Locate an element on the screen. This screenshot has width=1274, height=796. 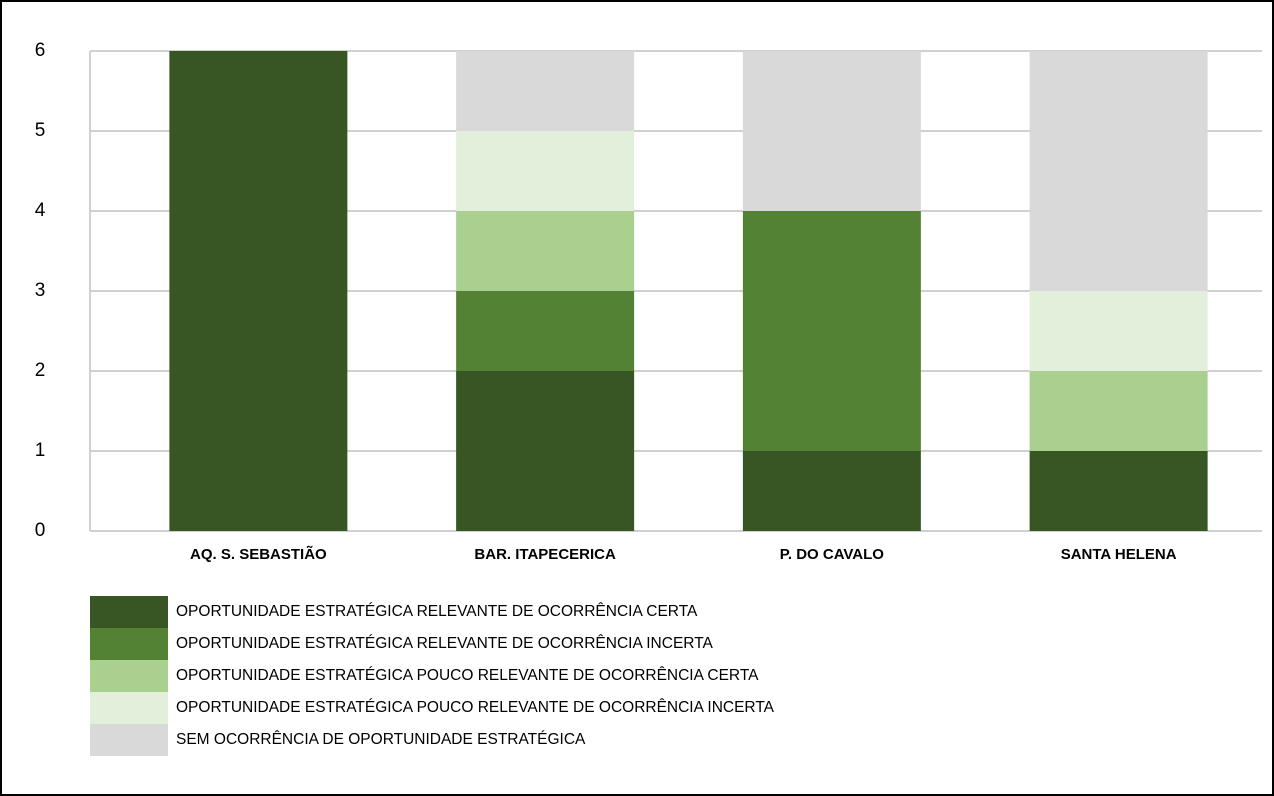
y-tick-label: 0 is located at coordinates (40, 530).